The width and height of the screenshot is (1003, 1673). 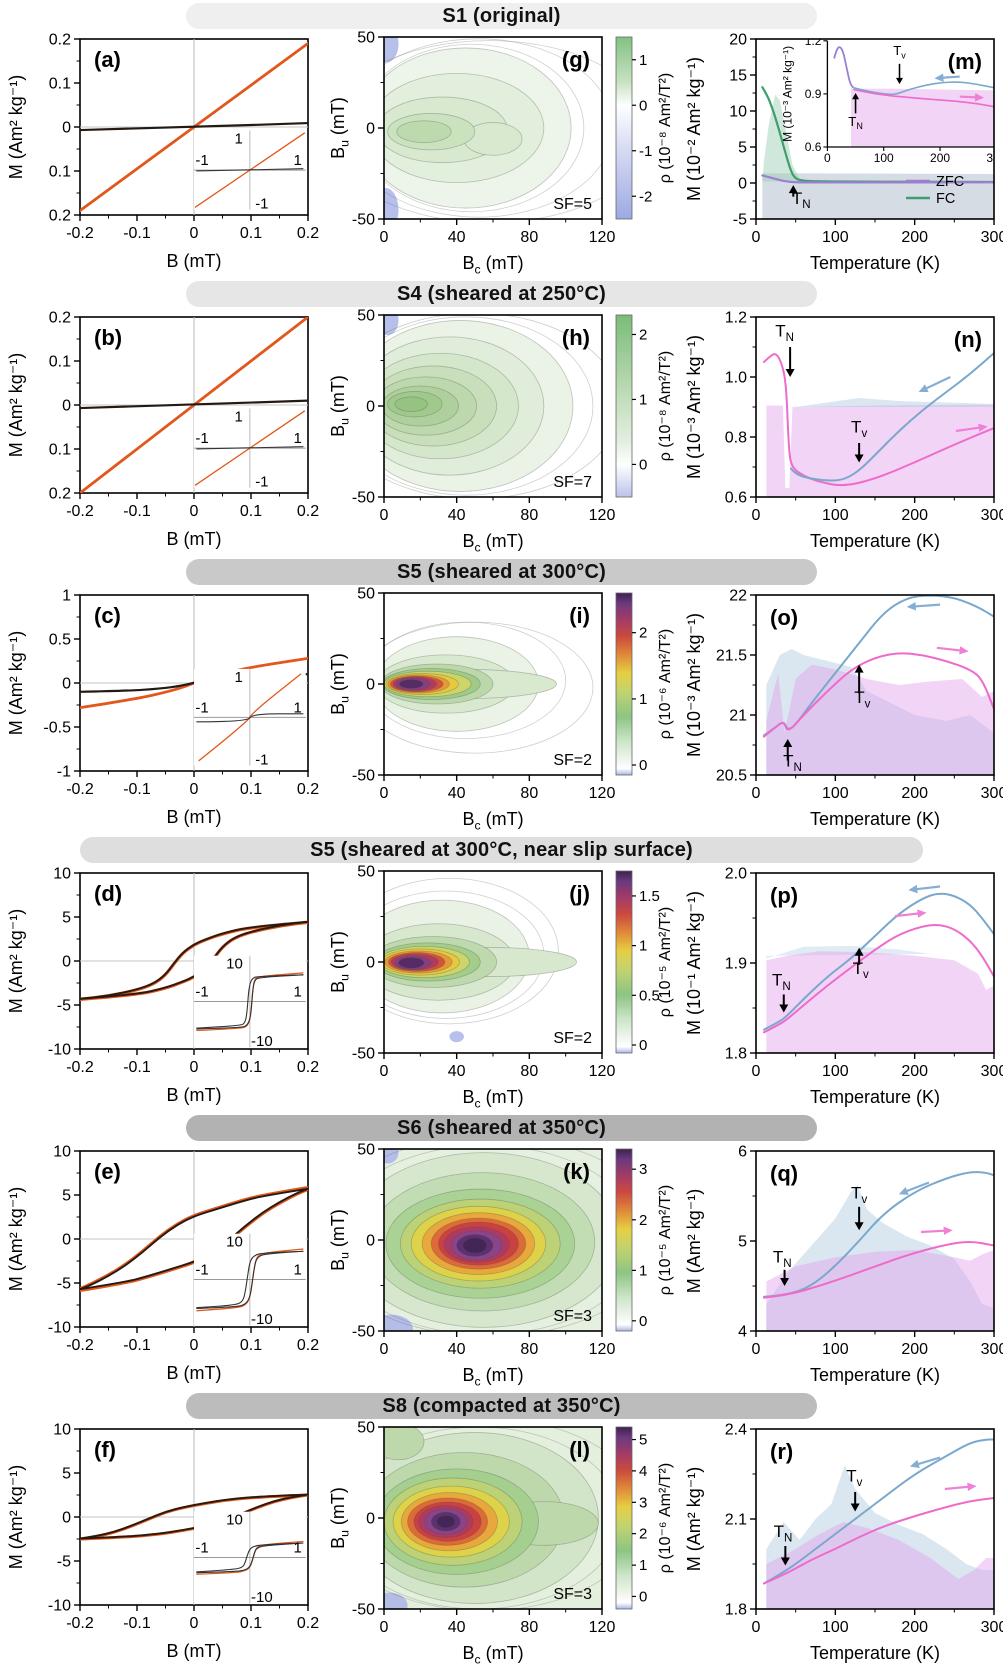 What do you see at coordinates (736, 497) in the screenshot?
I see `svg-text: 0.6` at bounding box center [736, 497].